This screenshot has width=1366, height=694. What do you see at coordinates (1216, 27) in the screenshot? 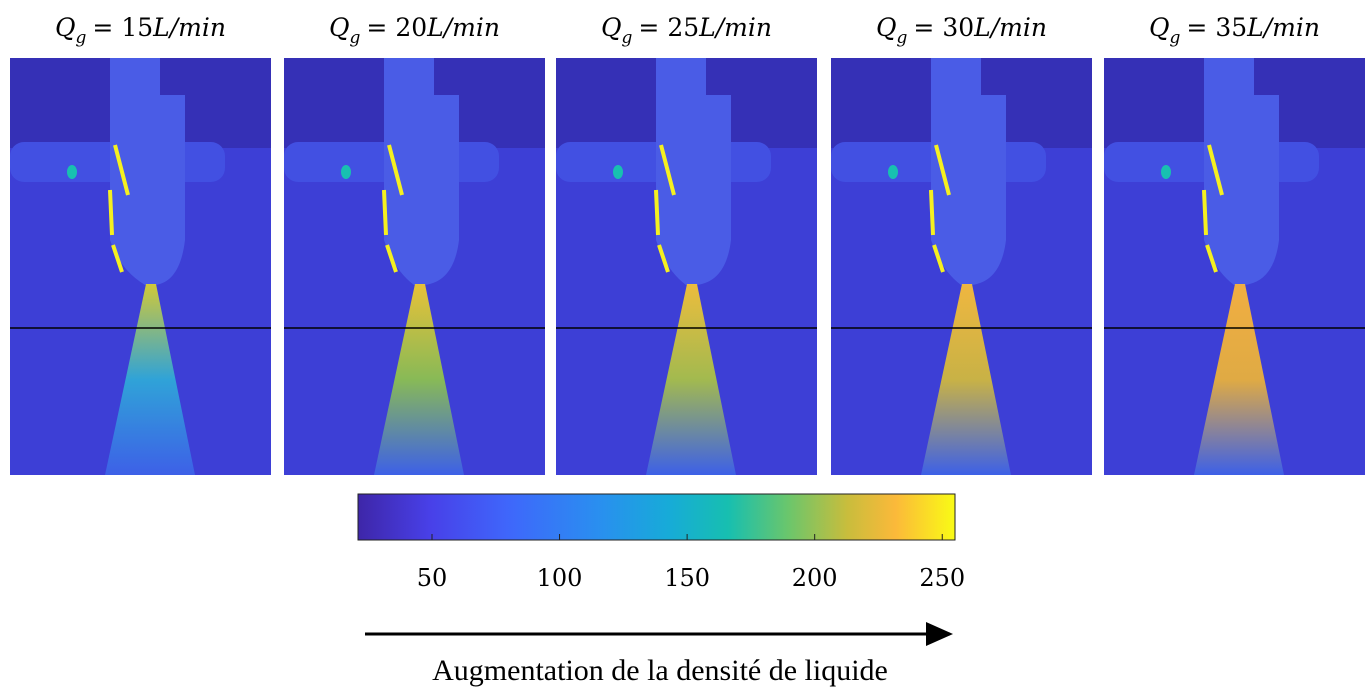
I see `relation: = 35` at bounding box center [1216, 27].